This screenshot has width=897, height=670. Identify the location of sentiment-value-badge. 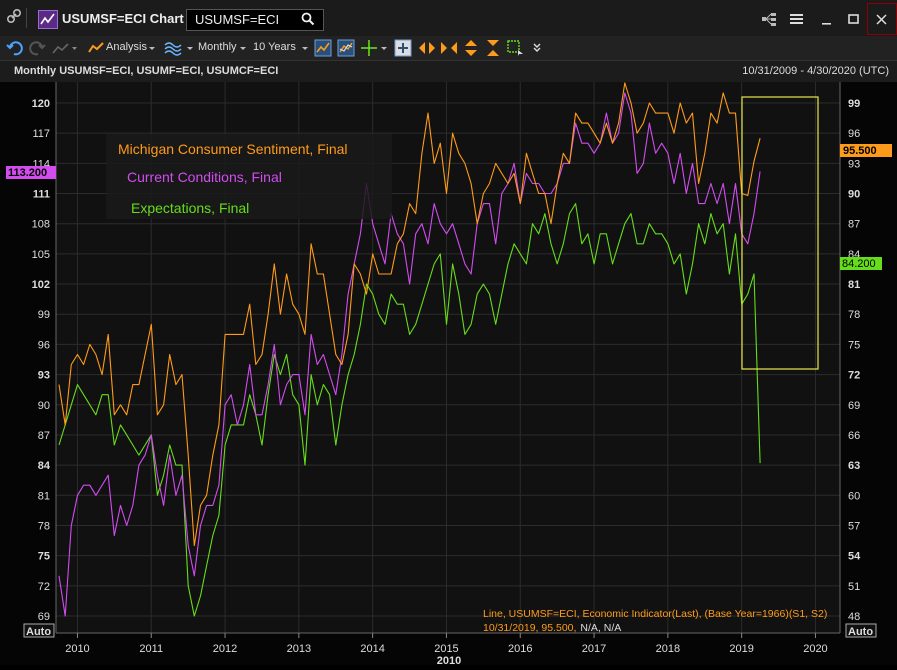
(866, 150).